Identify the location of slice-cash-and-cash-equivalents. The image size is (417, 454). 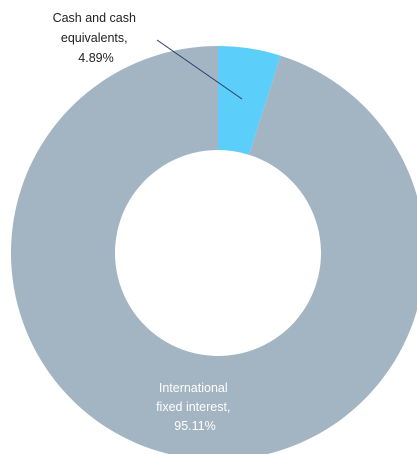
(249, 100).